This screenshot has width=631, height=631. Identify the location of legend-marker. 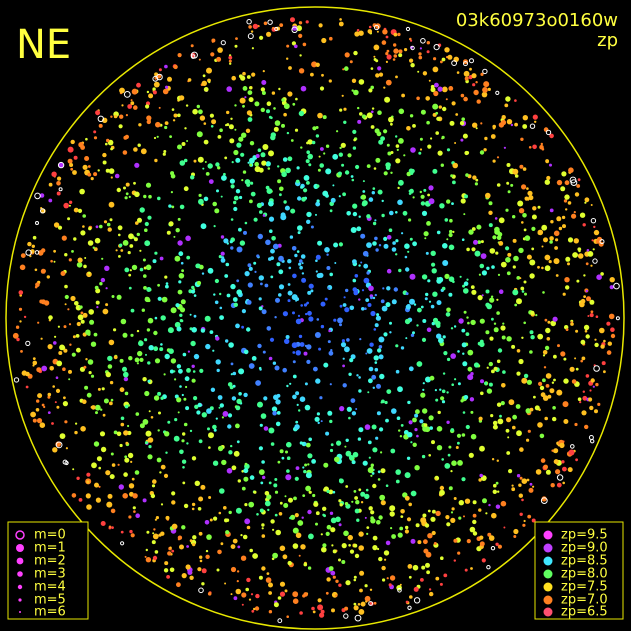
(548, 574).